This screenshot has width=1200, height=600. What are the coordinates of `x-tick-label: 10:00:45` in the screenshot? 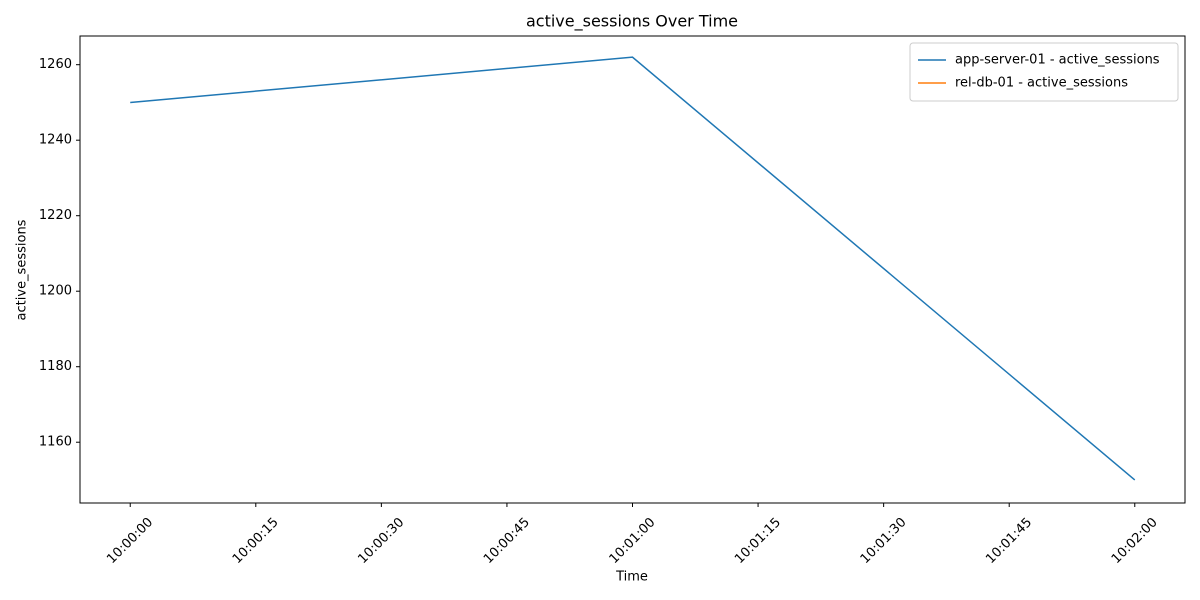 It's located at (507, 541).